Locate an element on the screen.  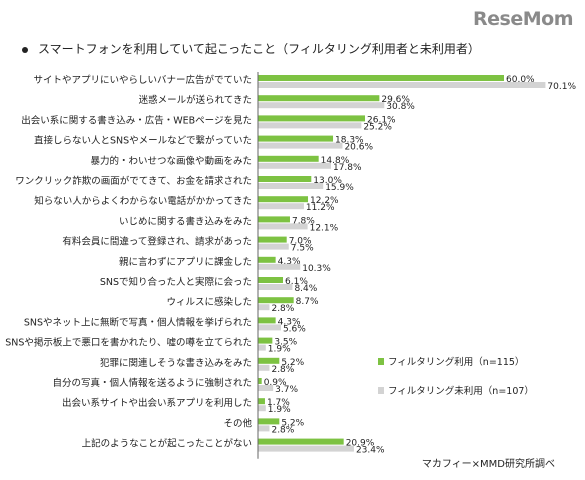
category-label: 犯罪に関連しそうな書き込みをみた is located at coordinates (176, 363).